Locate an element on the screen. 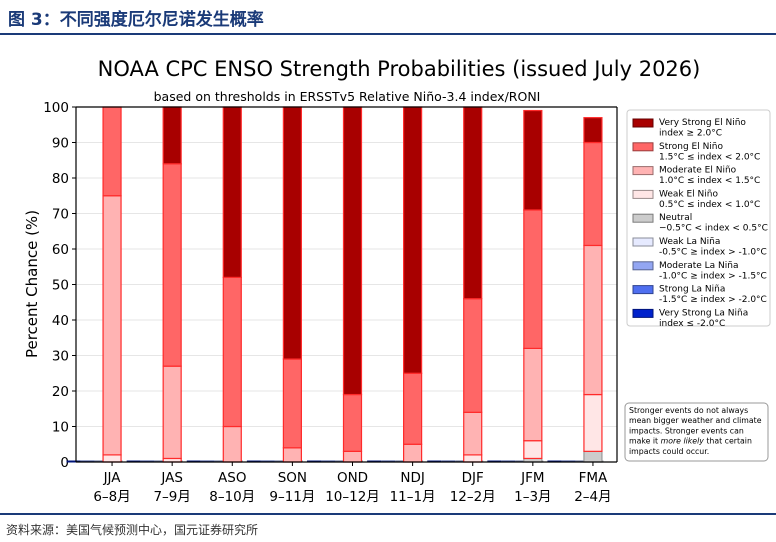  figure-caption: 图 3：不同强度厄尔尼诺发生概率 is located at coordinates (136, 20).